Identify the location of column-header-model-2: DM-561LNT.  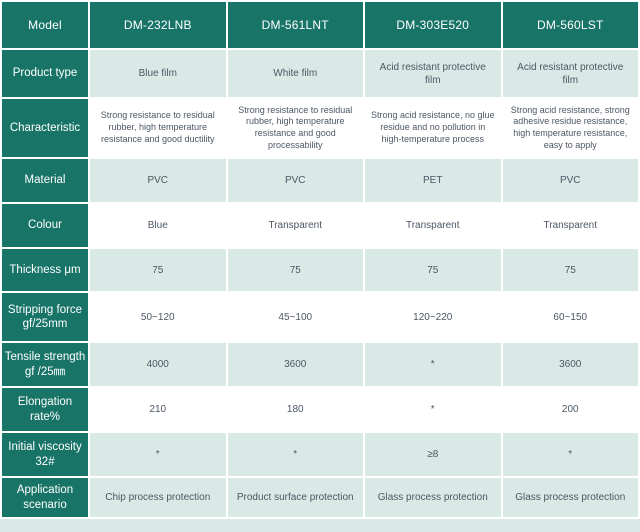
(295, 25).